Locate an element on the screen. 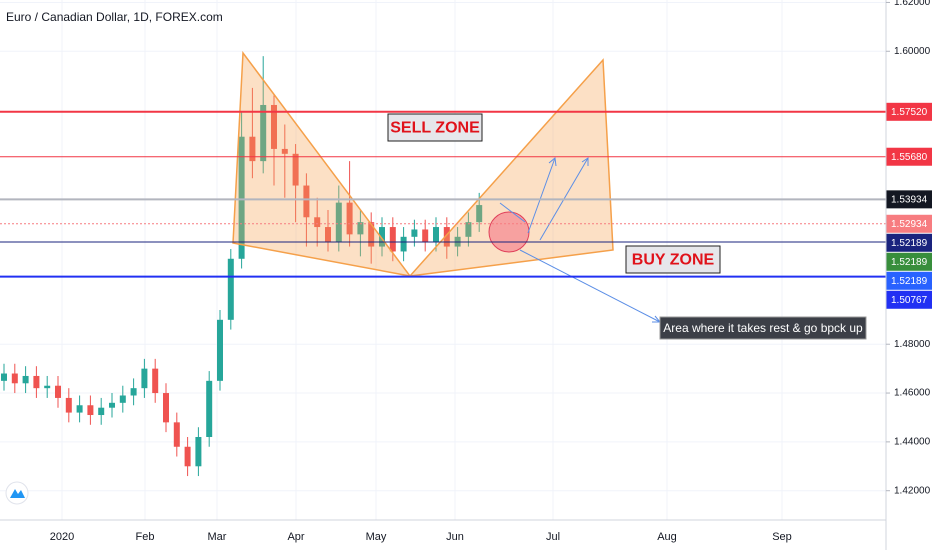  price-tag-label: 1.53934 is located at coordinates (909, 199).